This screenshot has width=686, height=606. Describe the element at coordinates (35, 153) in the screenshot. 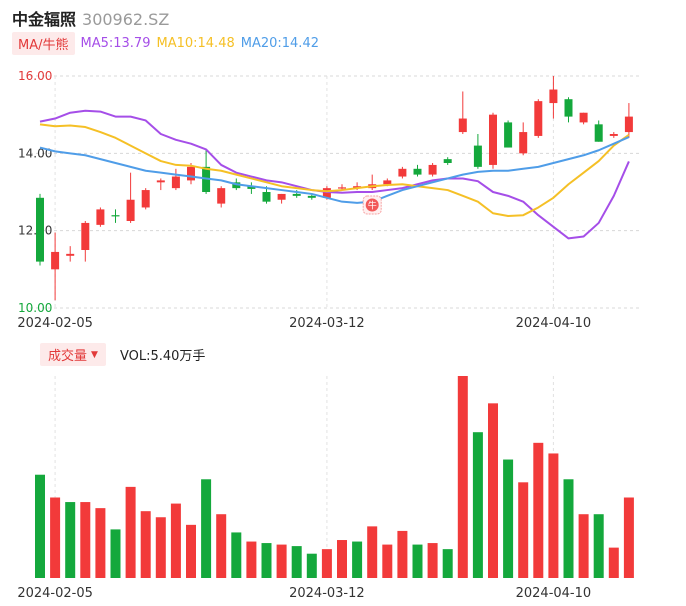

I see `y-tick-label: 14.00` at that location.